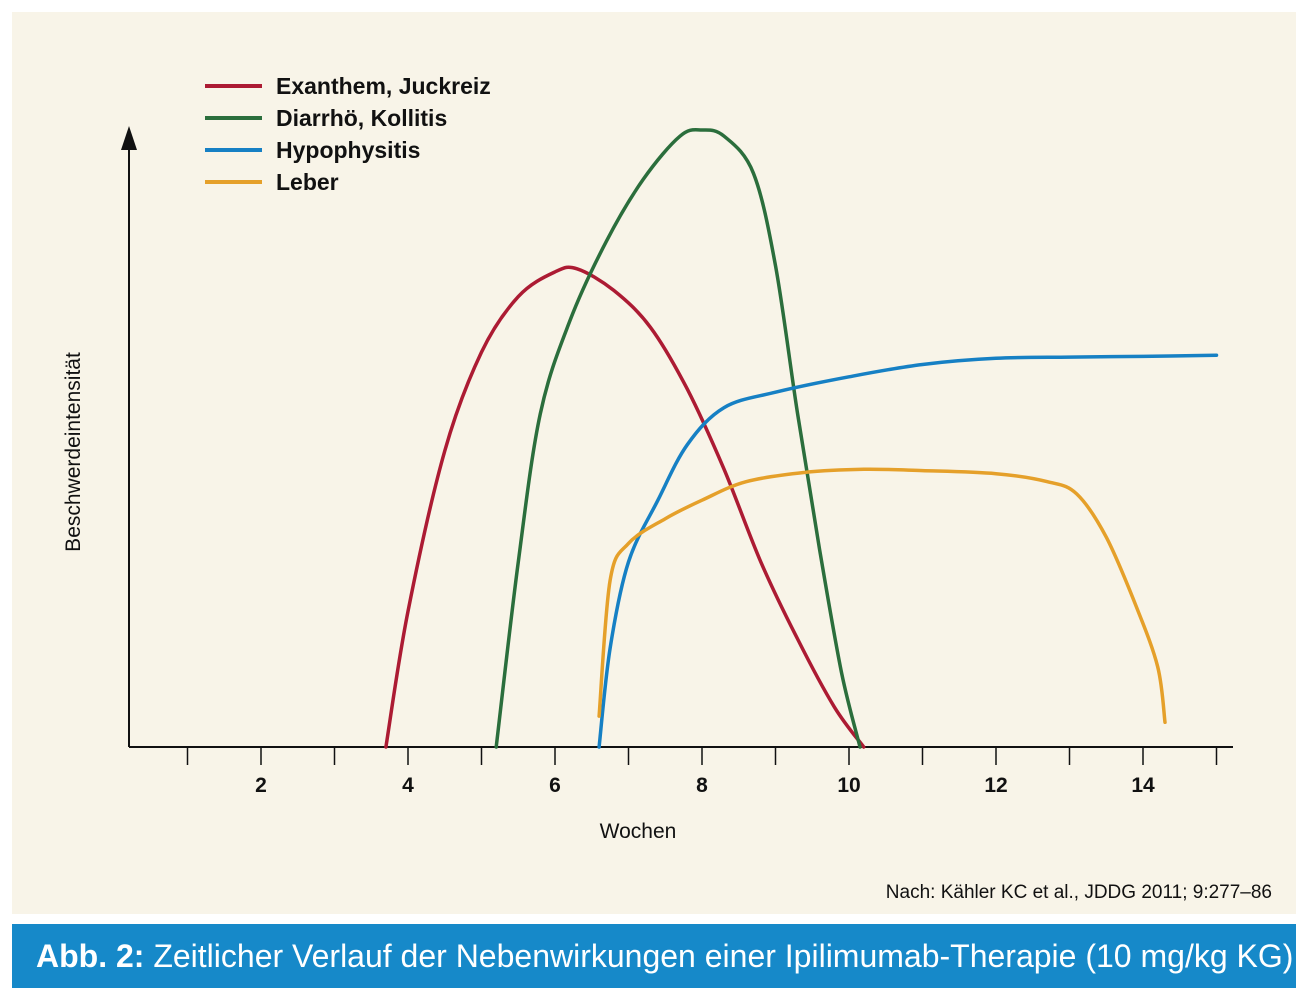 The width and height of the screenshot is (1310, 998). What do you see at coordinates (555, 785) in the screenshot?
I see `x-tick-label-6: 6` at bounding box center [555, 785].